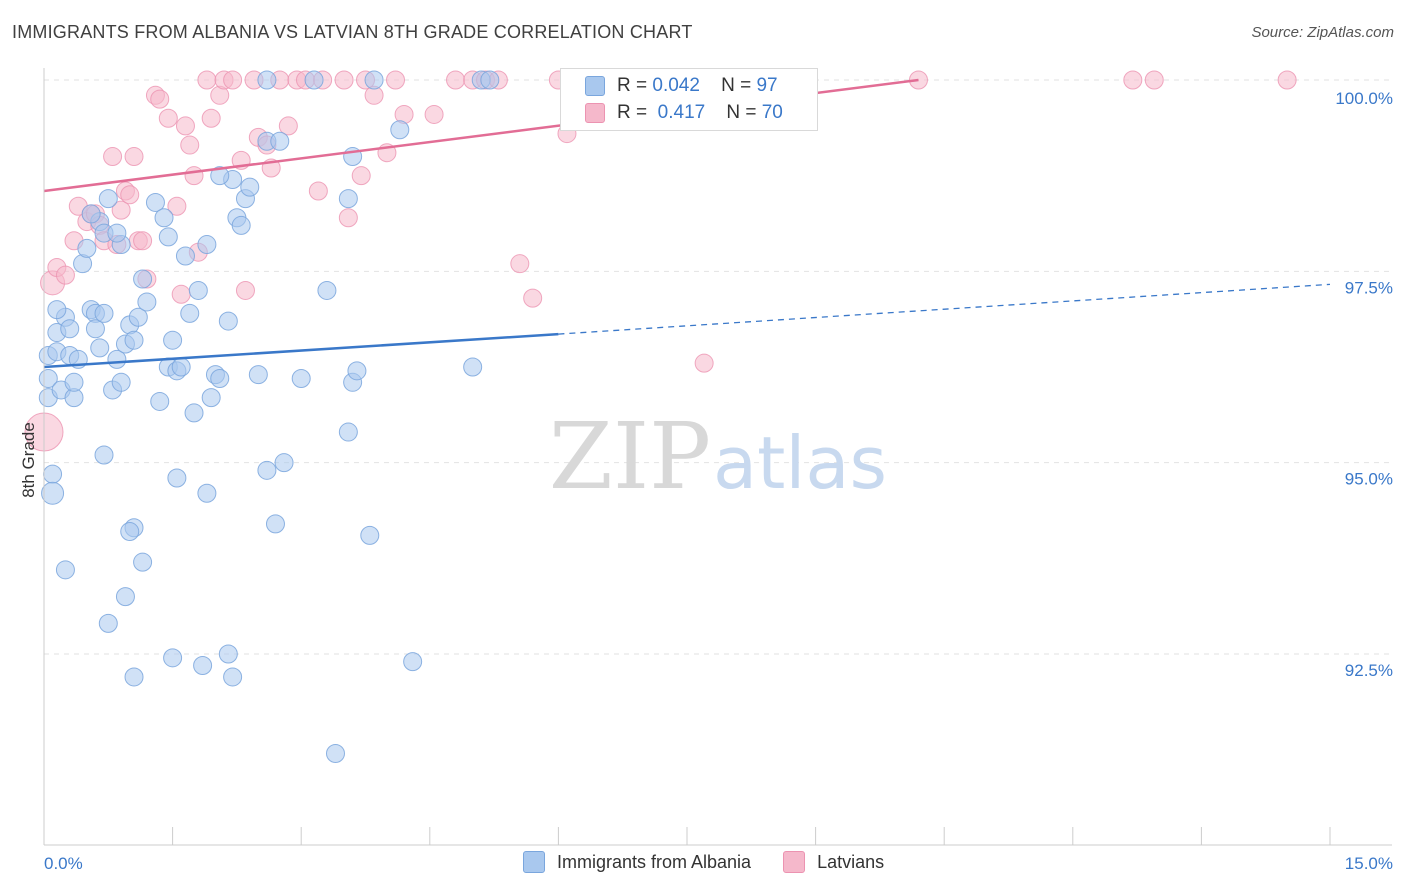 The image size is (1406, 892). I want to click on legend-item-albania: Immigrants from Albania, so click(637, 862).